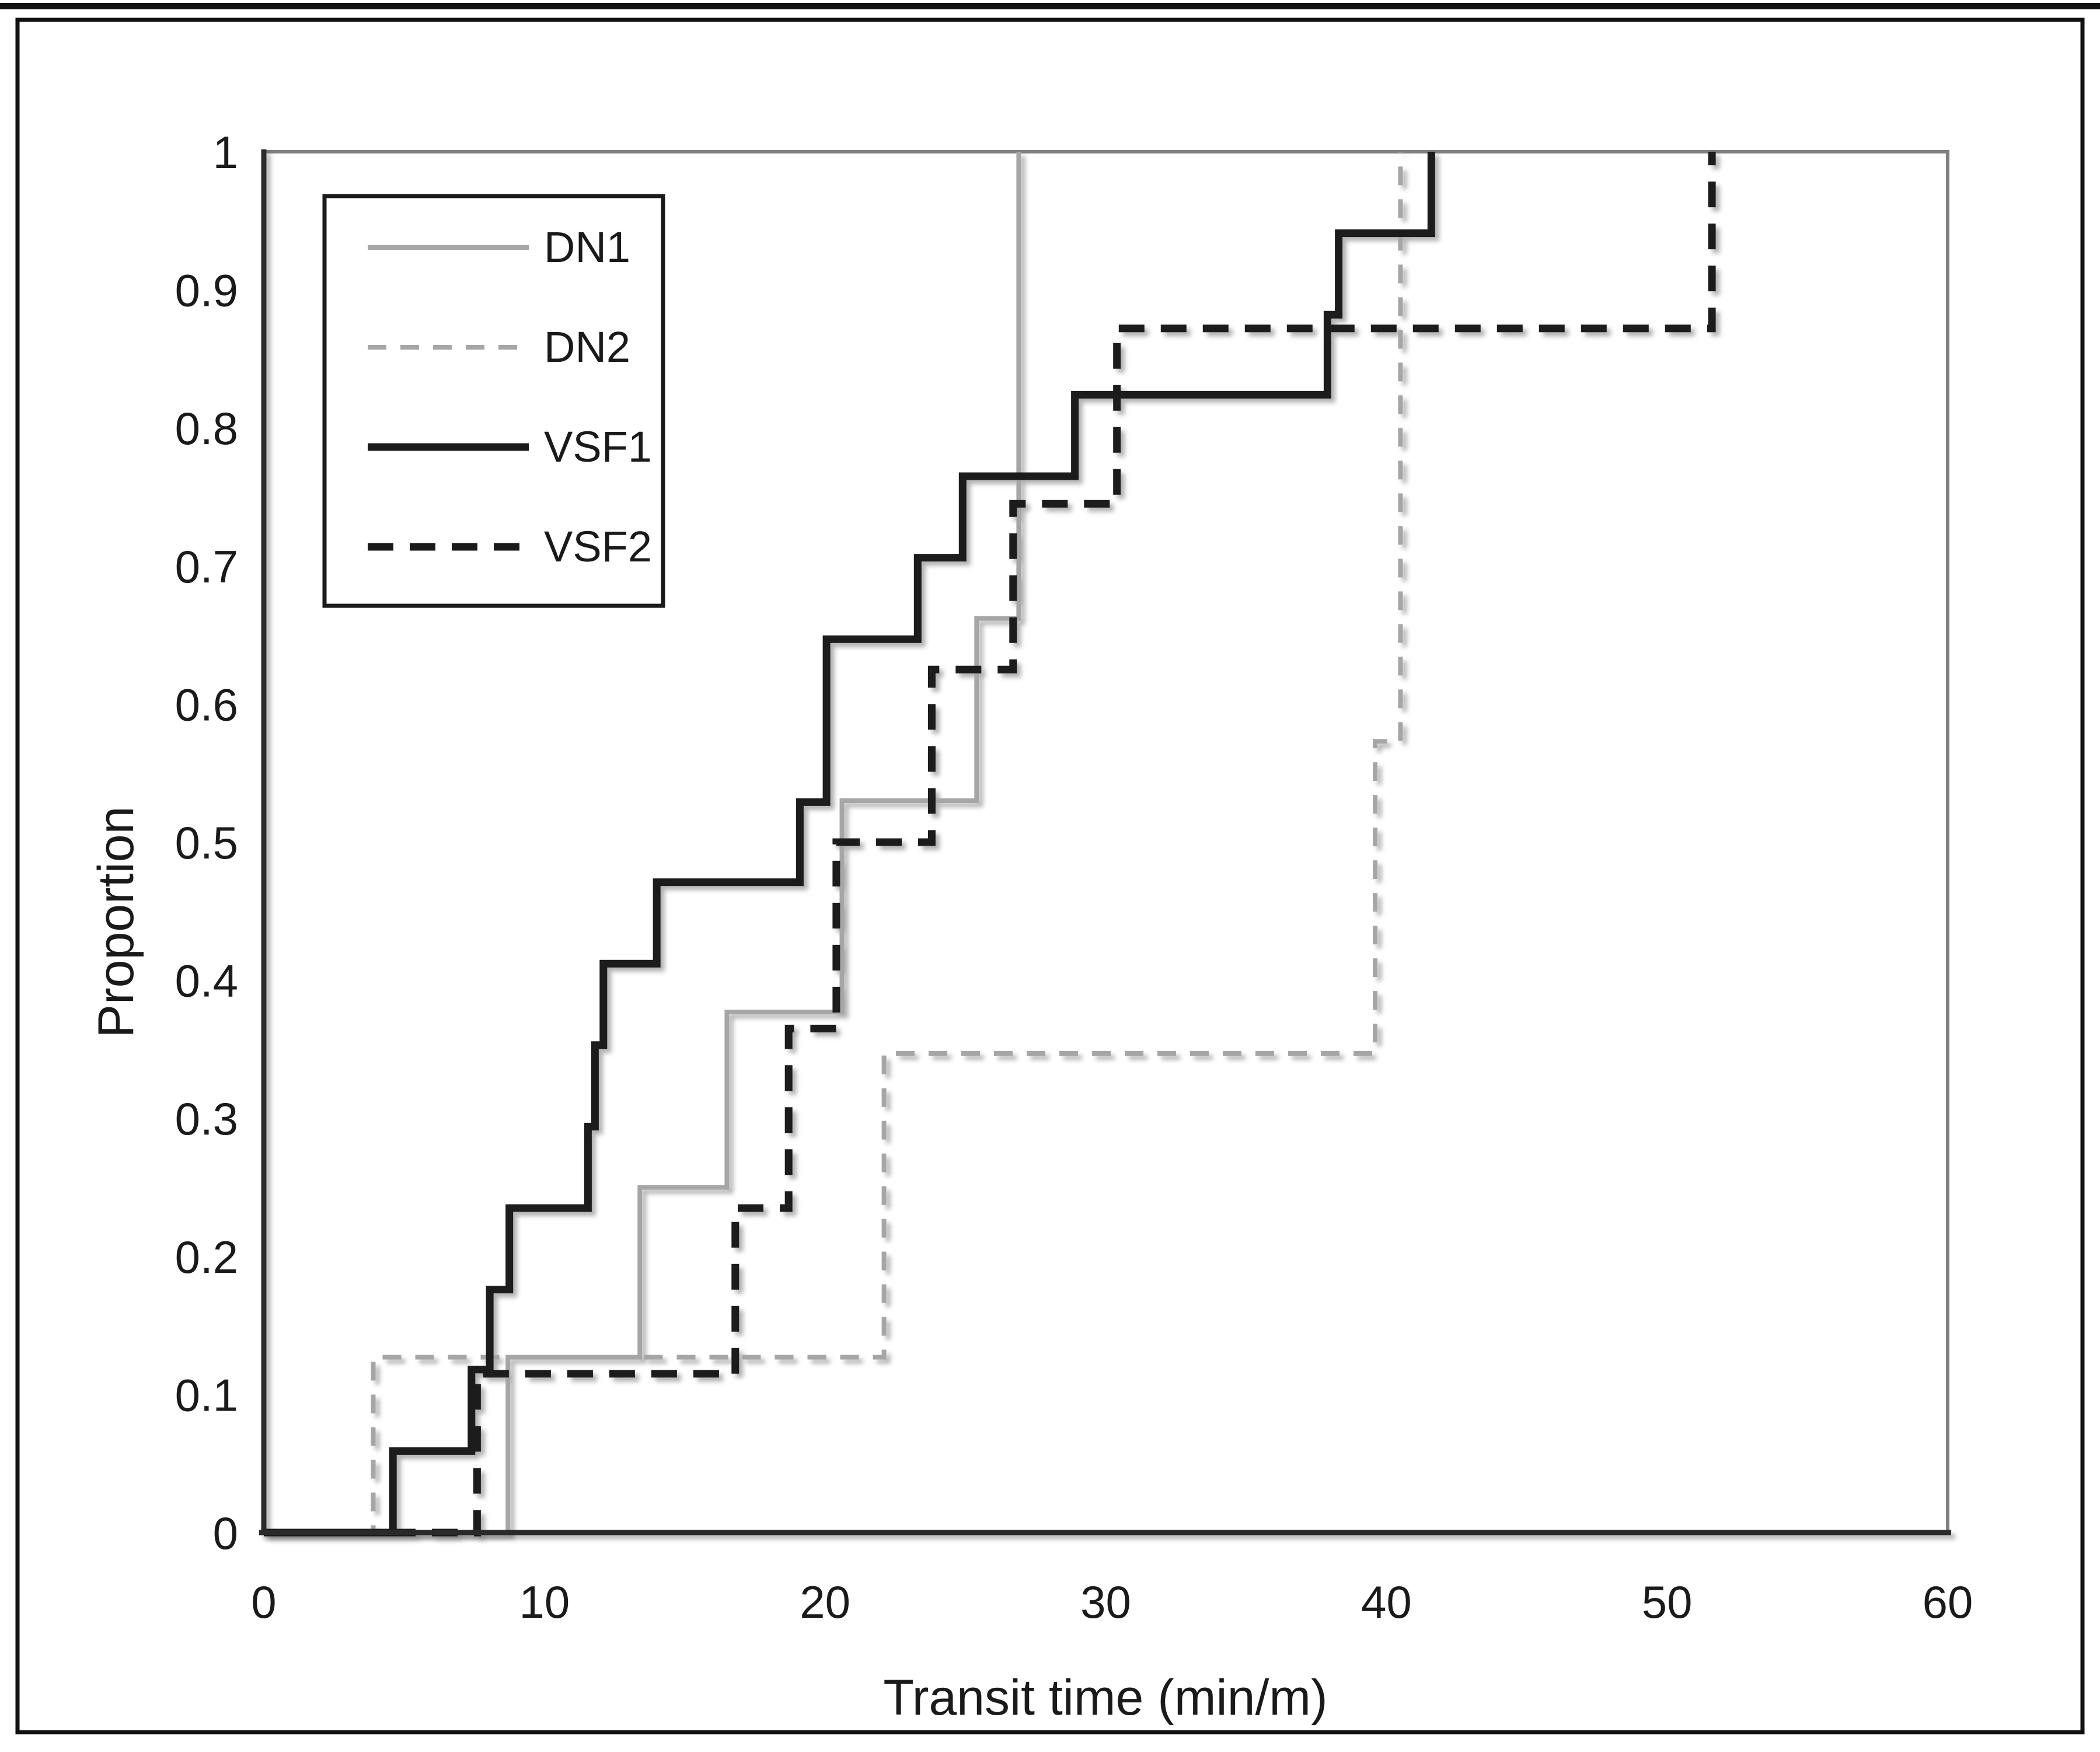  Describe the element at coordinates (587, 347) in the screenshot. I see `legend-label-dn2: DN2` at that location.